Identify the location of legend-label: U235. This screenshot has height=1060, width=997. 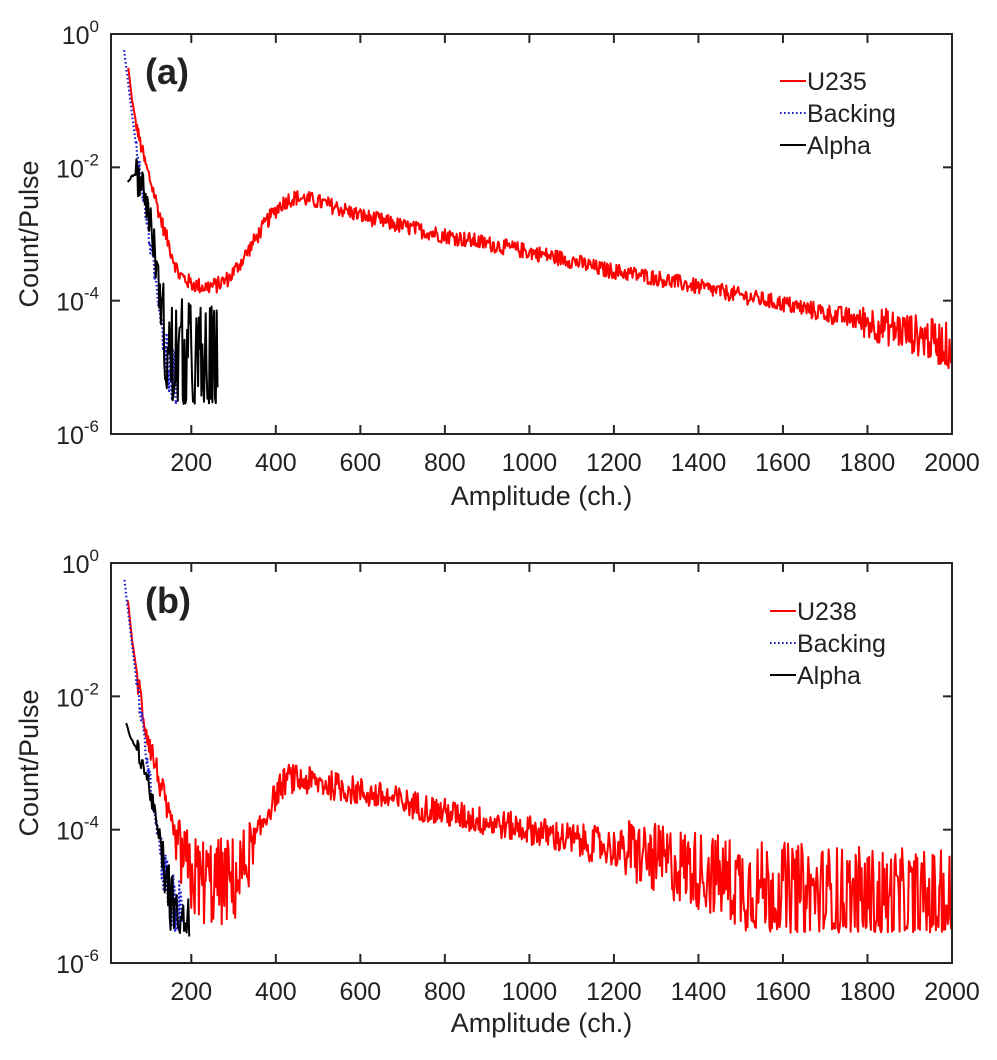
(837, 82).